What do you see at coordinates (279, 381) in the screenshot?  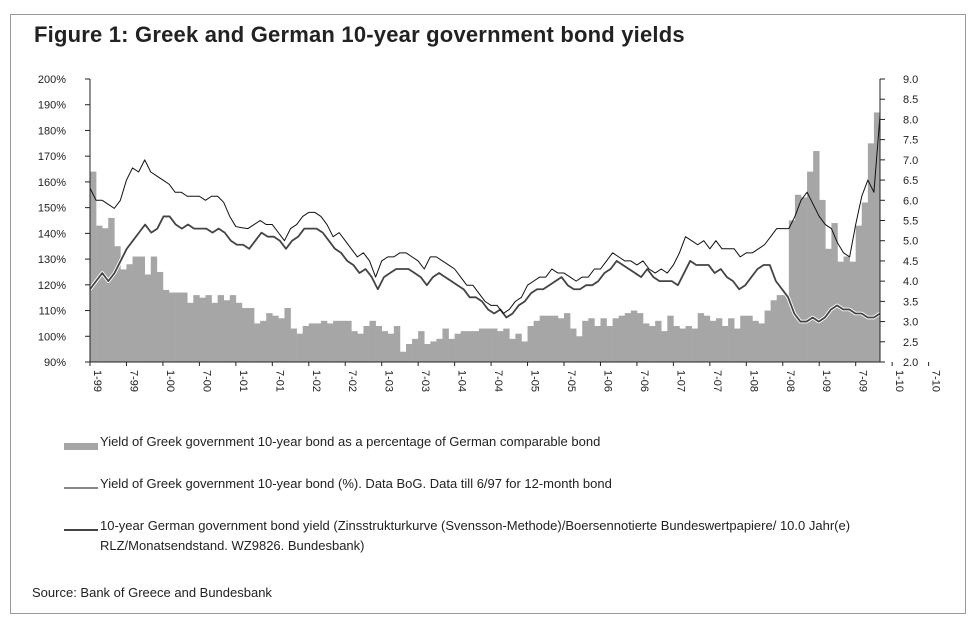 I see `x-tick-label: 7-01` at bounding box center [279, 381].